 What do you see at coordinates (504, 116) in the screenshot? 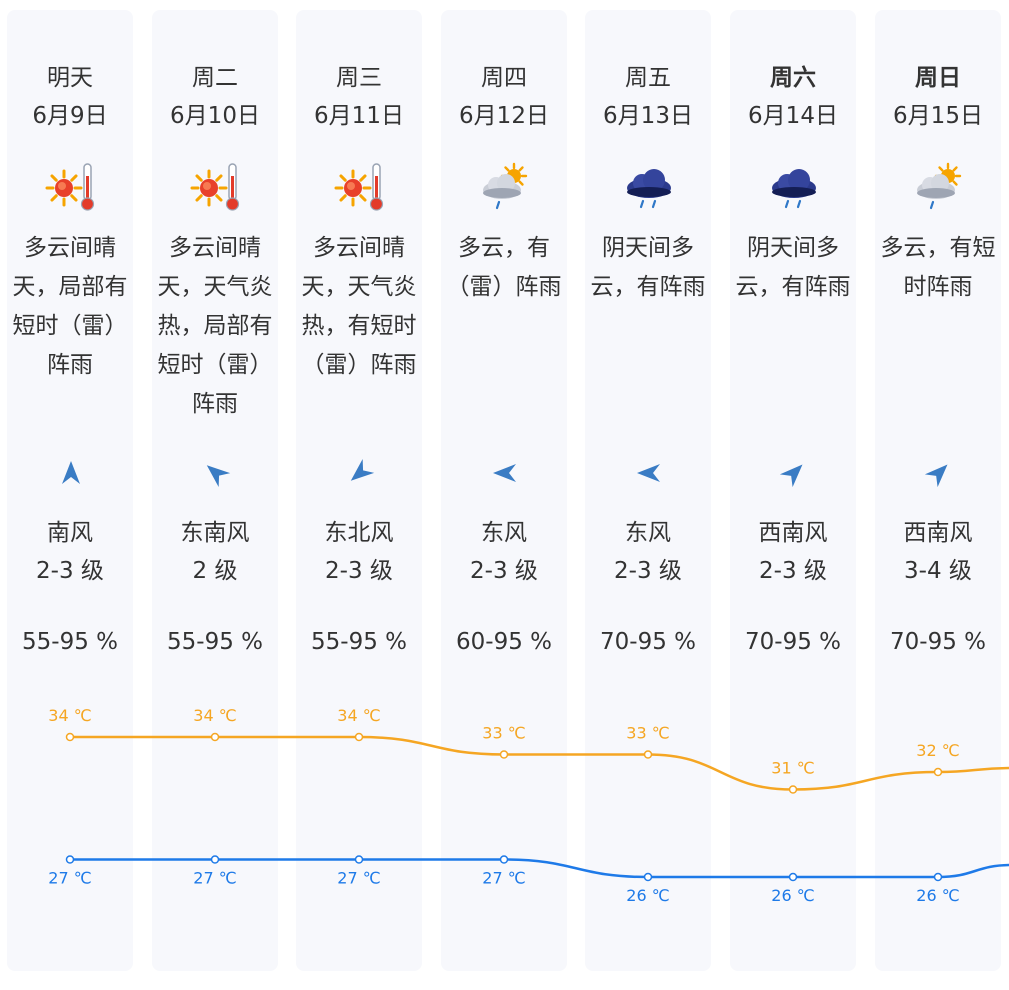
I see `day-date: 6月12日` at bounding box center [504, 116].